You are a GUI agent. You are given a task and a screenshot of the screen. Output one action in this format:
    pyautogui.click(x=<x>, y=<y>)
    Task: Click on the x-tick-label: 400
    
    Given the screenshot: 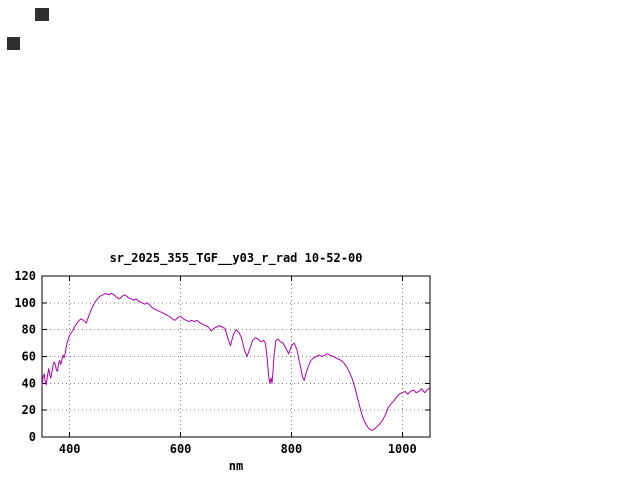 What is the action you would take?
    pyautogui.click(x=70, y=449)
    